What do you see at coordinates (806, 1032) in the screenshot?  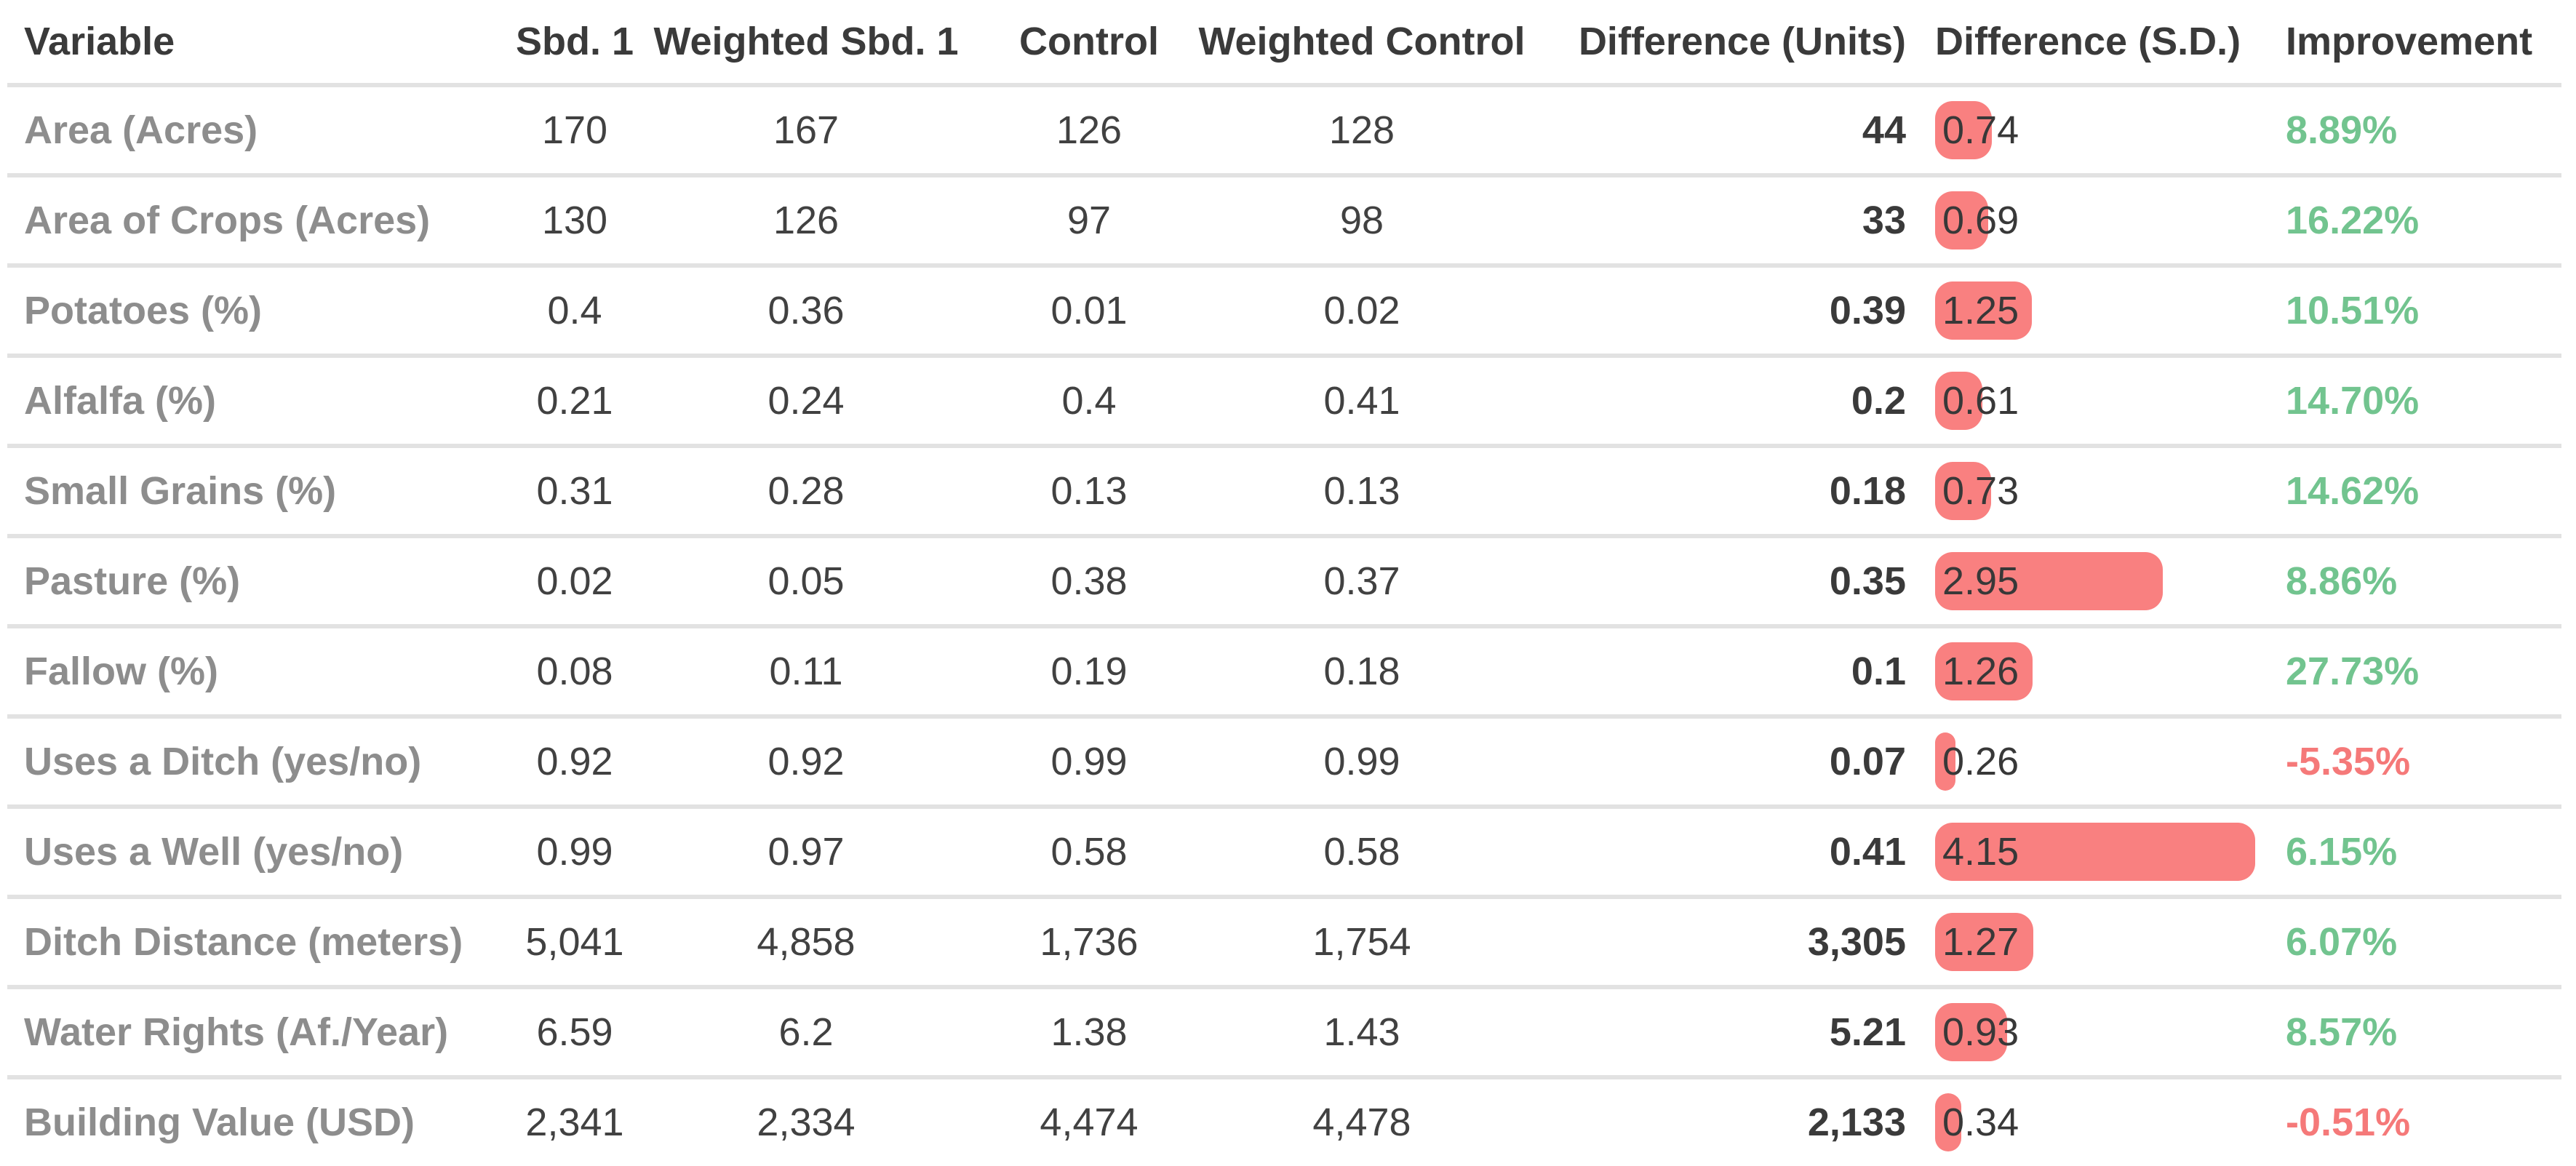 I see `cell-weighted-sbd1: 6.2` at bounding box center [806, 1032].